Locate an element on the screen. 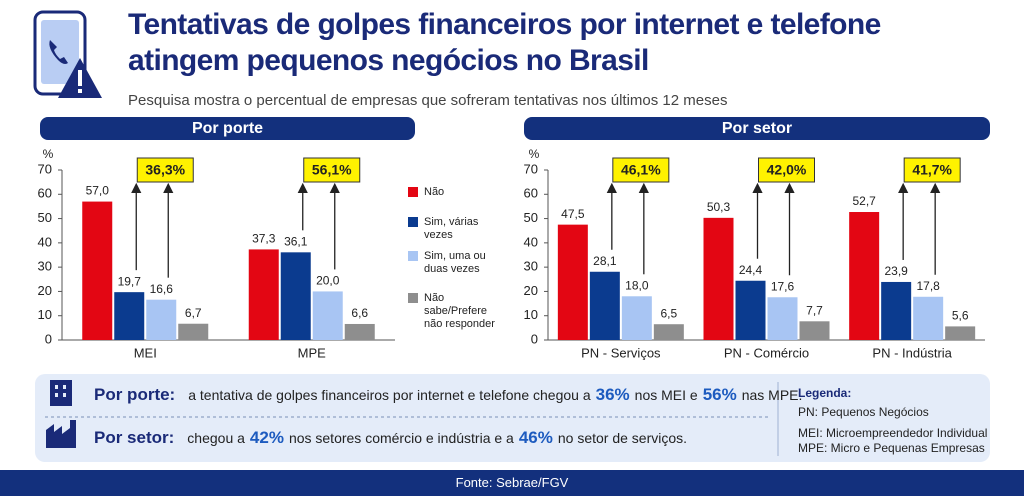  legend-item: MPE: Micro e Pequenas Empresas is located at coordinates (891, 448).